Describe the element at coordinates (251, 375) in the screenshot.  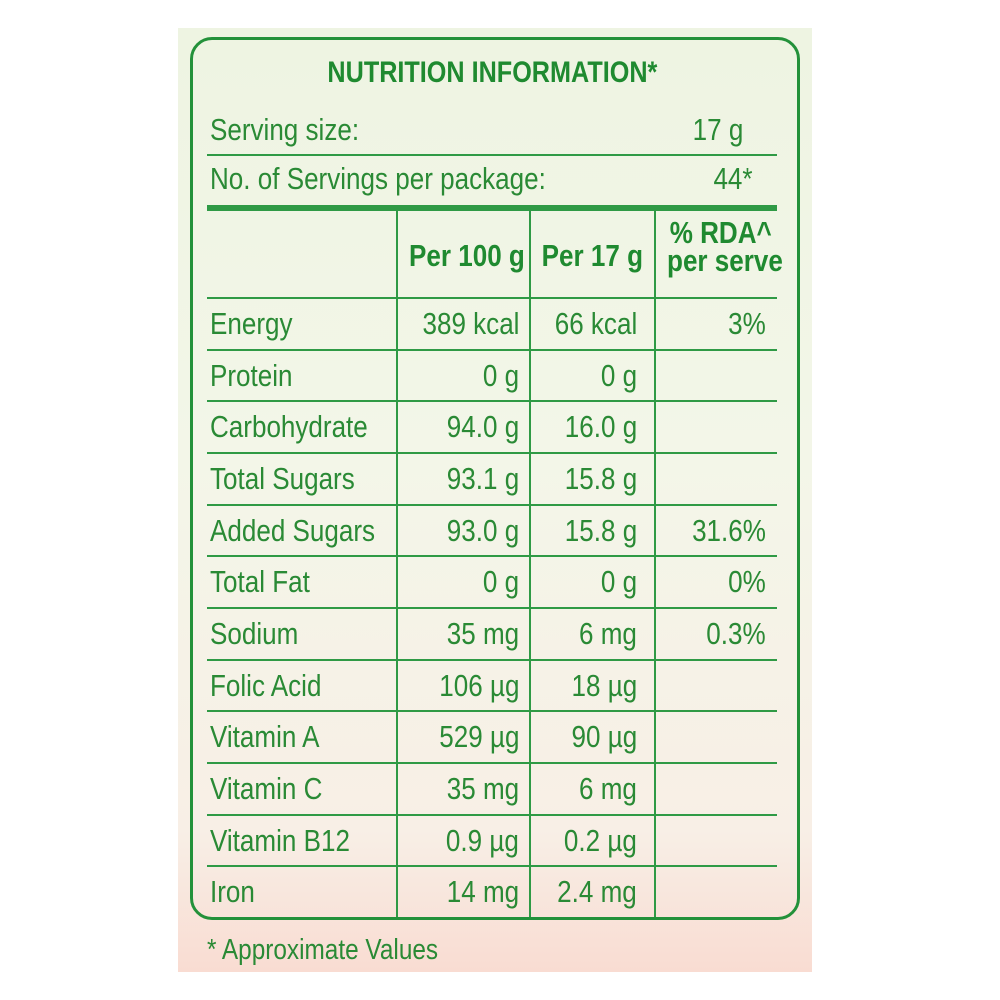
I see `nutrient-name: Protein` at that location.